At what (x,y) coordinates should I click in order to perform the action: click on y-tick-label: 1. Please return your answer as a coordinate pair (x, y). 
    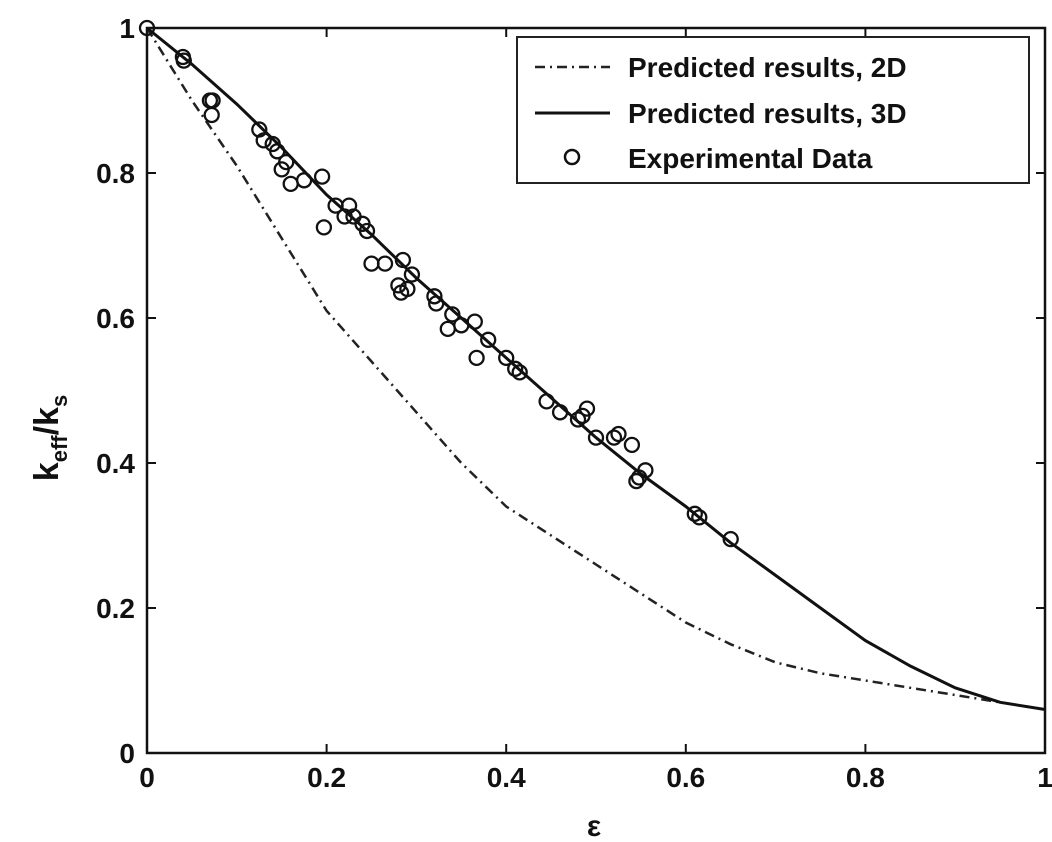
    Looking at the image, I should click on (127, 28).